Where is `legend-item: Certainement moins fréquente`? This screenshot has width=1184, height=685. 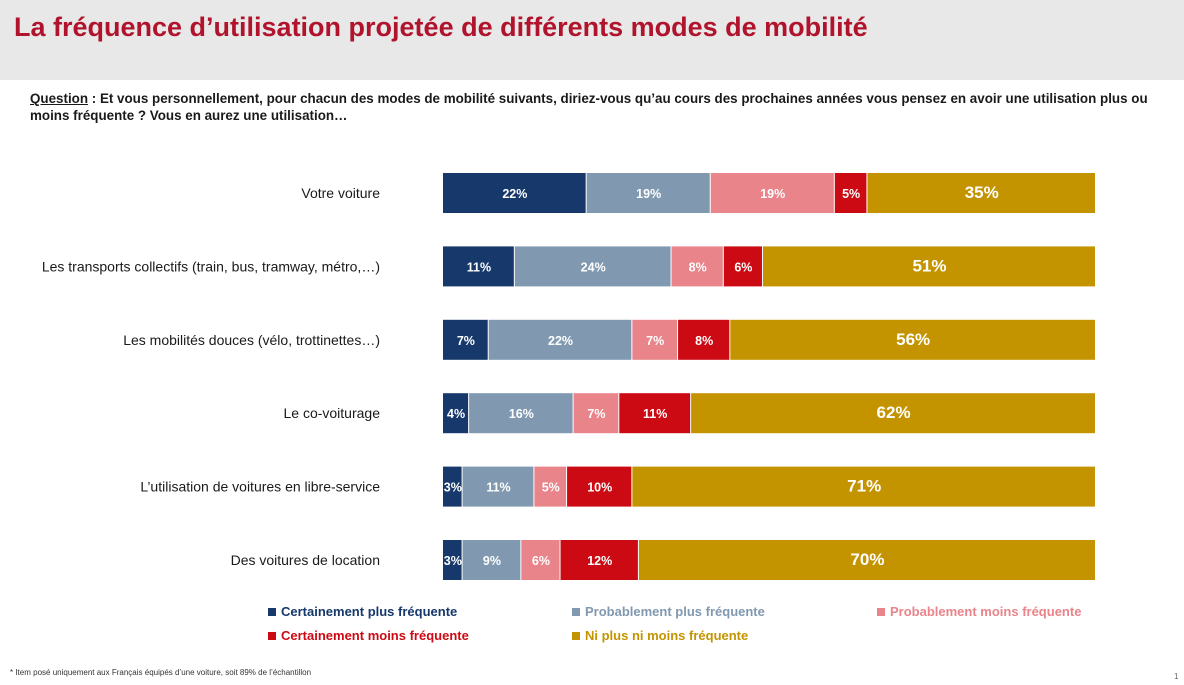 legend-item: Certainement moins fréquente is located at coordinates (368, 635).